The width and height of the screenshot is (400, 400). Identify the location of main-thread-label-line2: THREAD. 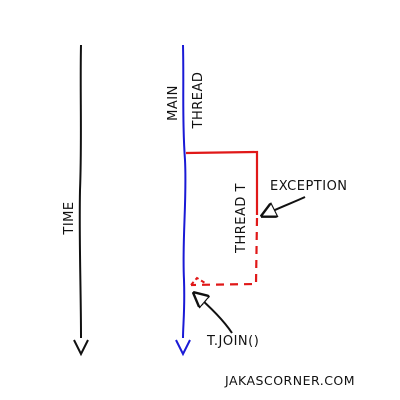
(198, 101).